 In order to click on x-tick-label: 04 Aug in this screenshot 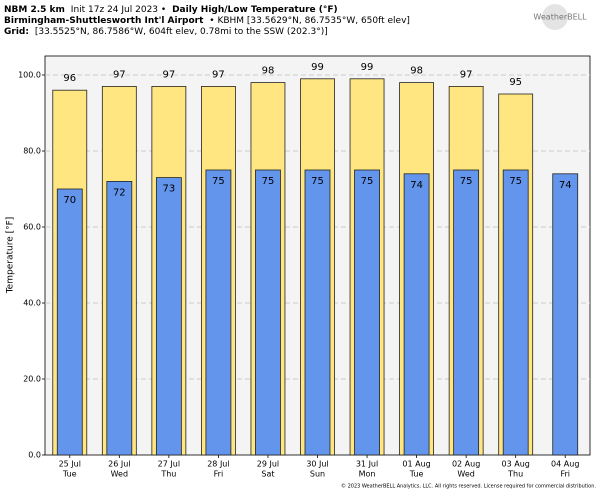, I will do `click(565, 464)`.